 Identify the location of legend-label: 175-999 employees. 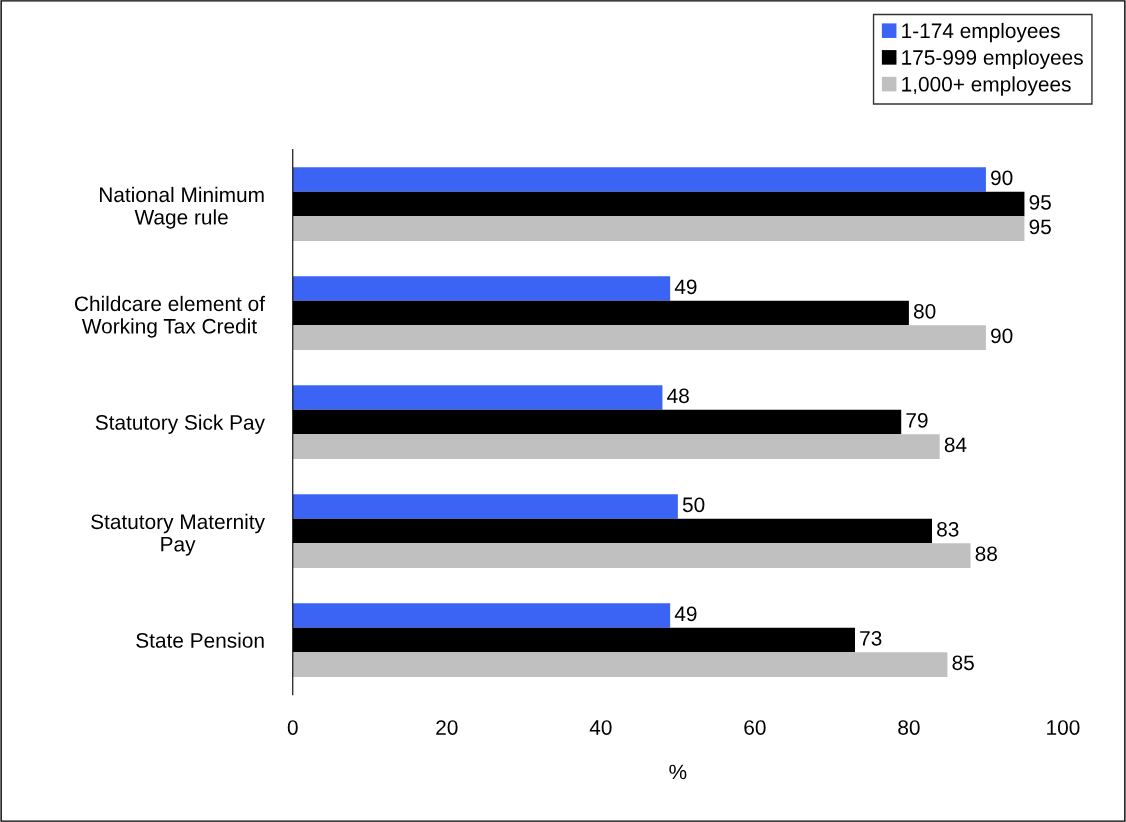
(992, 59).